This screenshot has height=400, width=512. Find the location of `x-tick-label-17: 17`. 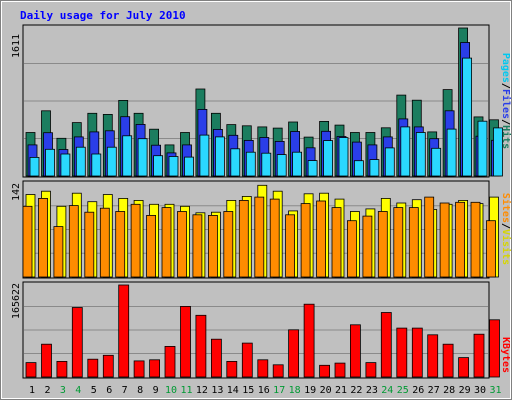

x-tick-label-17: 17 is located at coordinates (279, 390).